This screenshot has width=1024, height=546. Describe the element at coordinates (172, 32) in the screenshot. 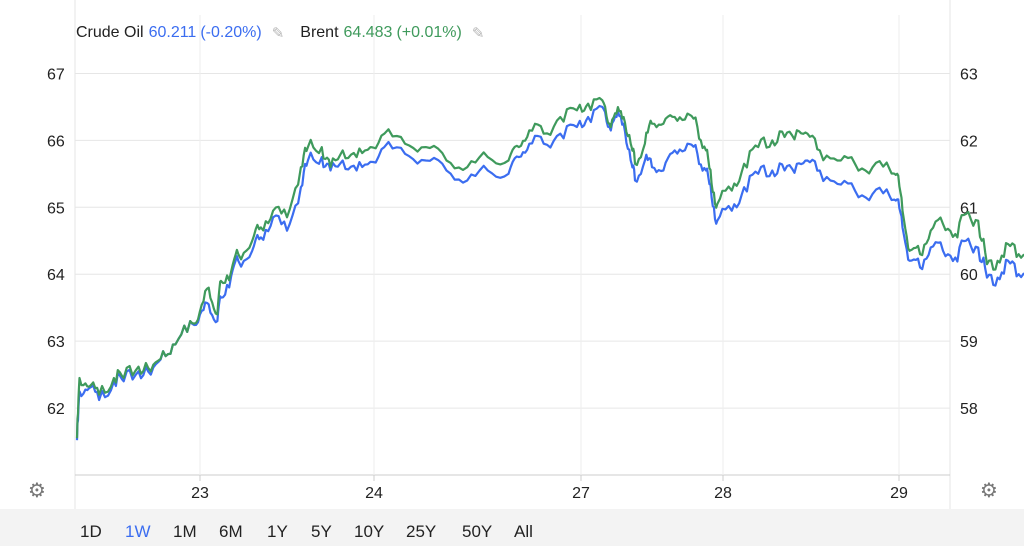

I see `legend-crude-value: 60.211` at that location.